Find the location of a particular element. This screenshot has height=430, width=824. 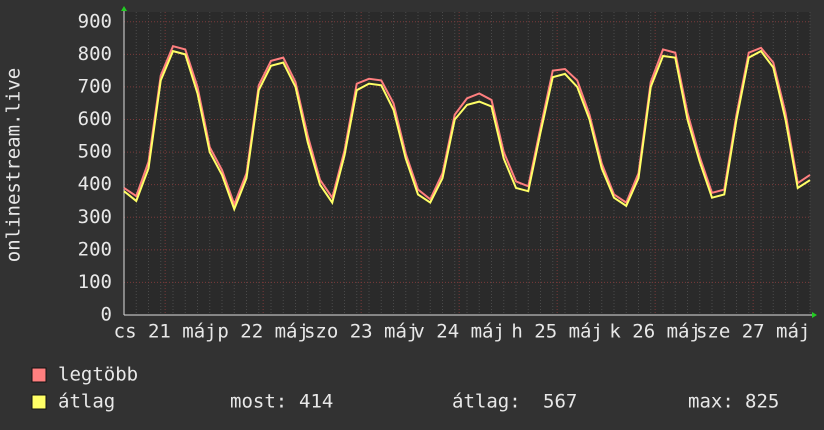

x-tick-label: sze 27 máj is located at coordinates (753, 332).